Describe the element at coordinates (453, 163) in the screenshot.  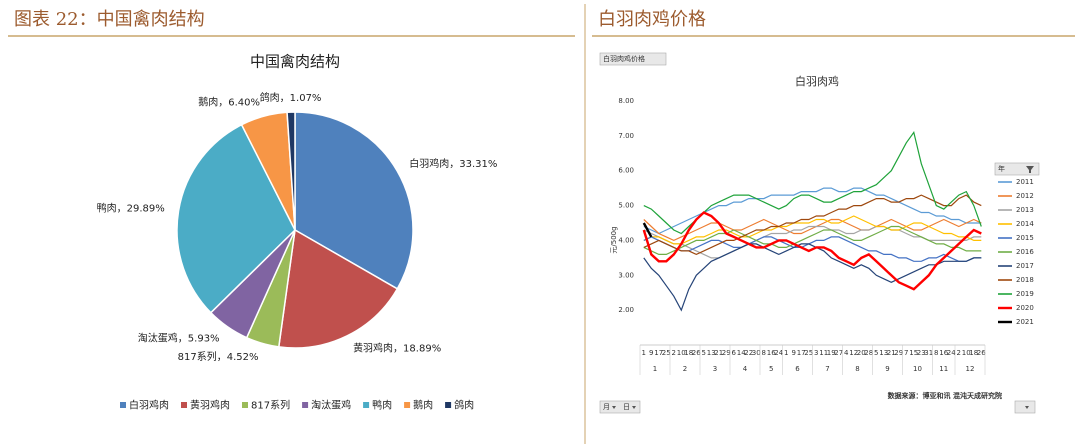
I see `pie-label: 白羽鸡肉，33.31%` at that location.